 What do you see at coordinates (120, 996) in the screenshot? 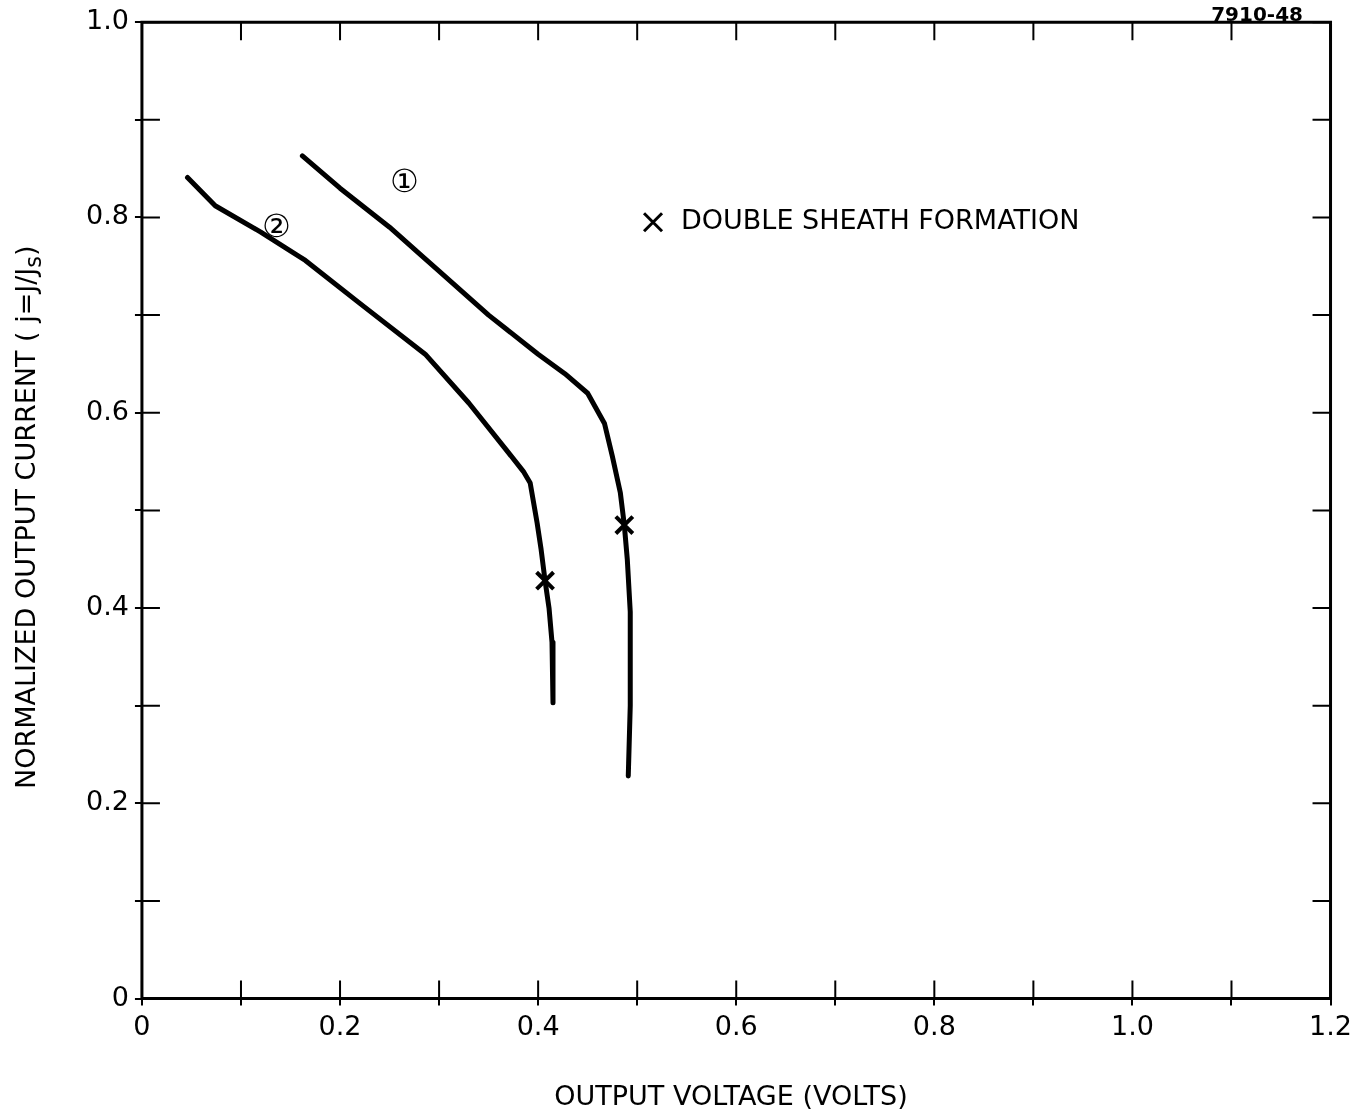
I see `y-tick-label: 0` at bounding box center [120, 996].